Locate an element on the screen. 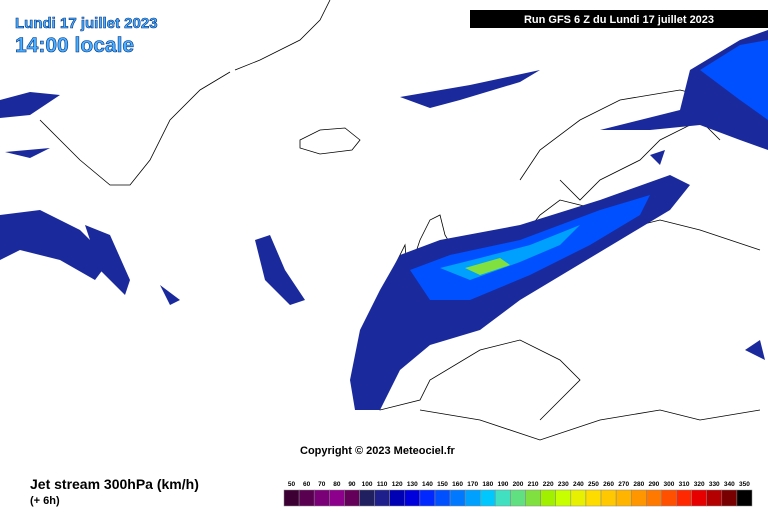  scale-label: 100 is located at coordinates (367, 484).